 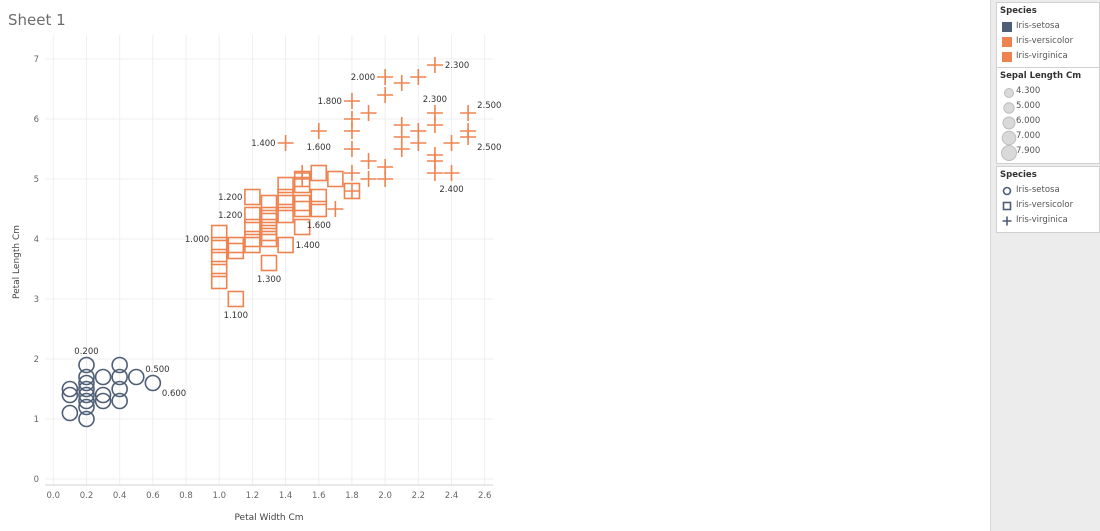 What do you see at coordinates (1049, 190) in the screenshot?
I see `shape-legend-item: Iris-setosa` at bounding box center [1049, 190].